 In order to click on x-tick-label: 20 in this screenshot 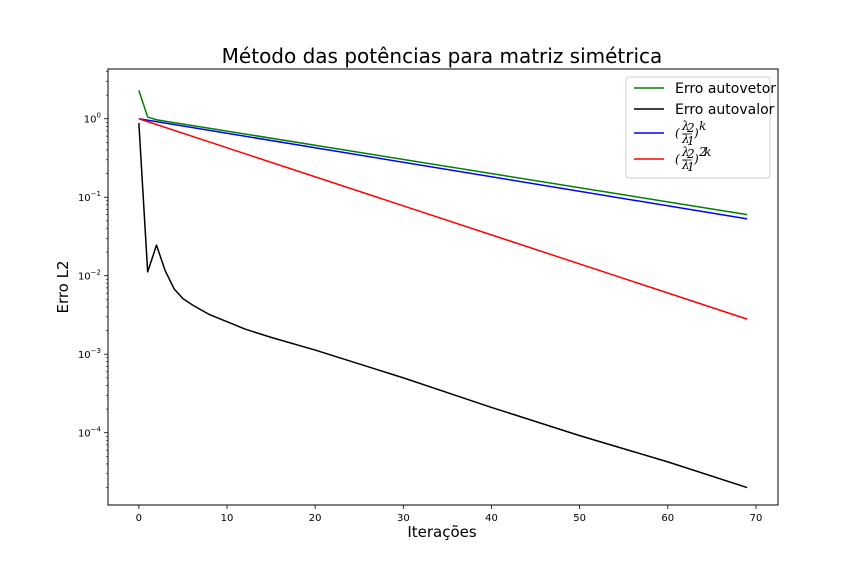, I will do `click(315, 518)`.